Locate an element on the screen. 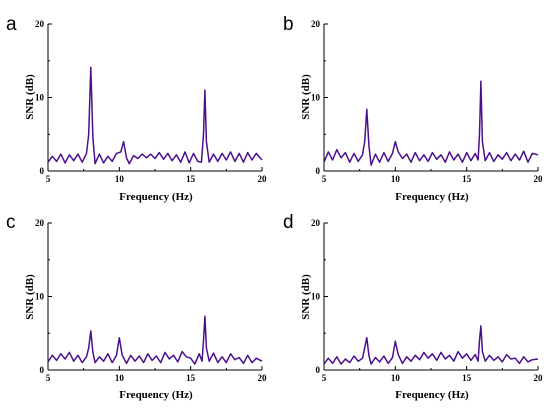 The height and width of the screenshot is (410, 550). panel-d-x-tick-label: 20 is located at coordinates (539, 378).